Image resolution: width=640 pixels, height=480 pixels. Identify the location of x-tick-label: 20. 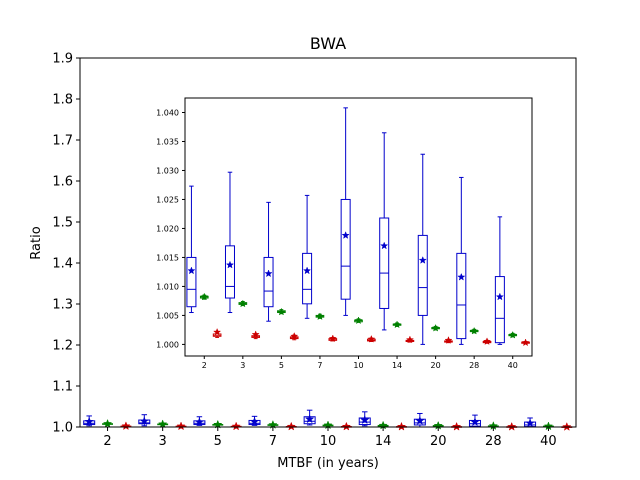
(436, 365).